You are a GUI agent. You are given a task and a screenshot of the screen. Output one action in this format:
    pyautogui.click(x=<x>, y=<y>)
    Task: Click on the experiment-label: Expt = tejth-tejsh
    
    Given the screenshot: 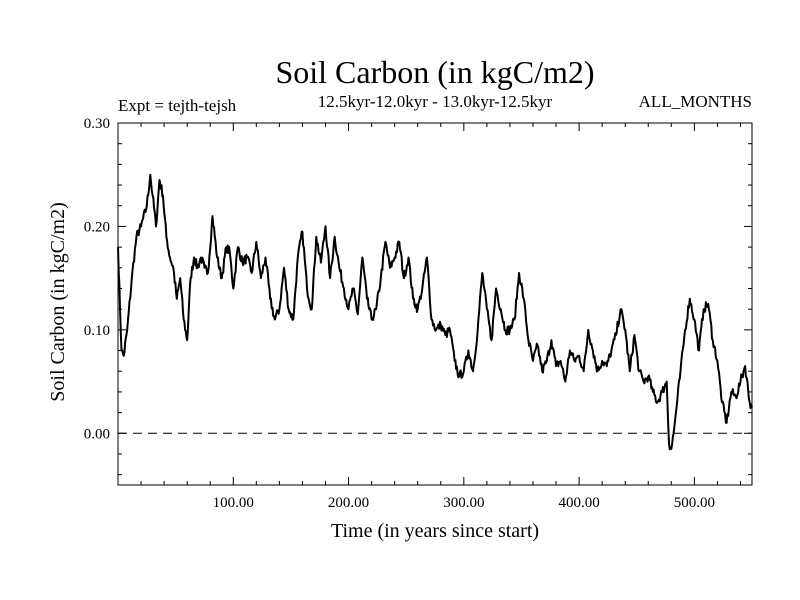 What is the action you would take?
    pyautogui.click(x=177, y=105)
    